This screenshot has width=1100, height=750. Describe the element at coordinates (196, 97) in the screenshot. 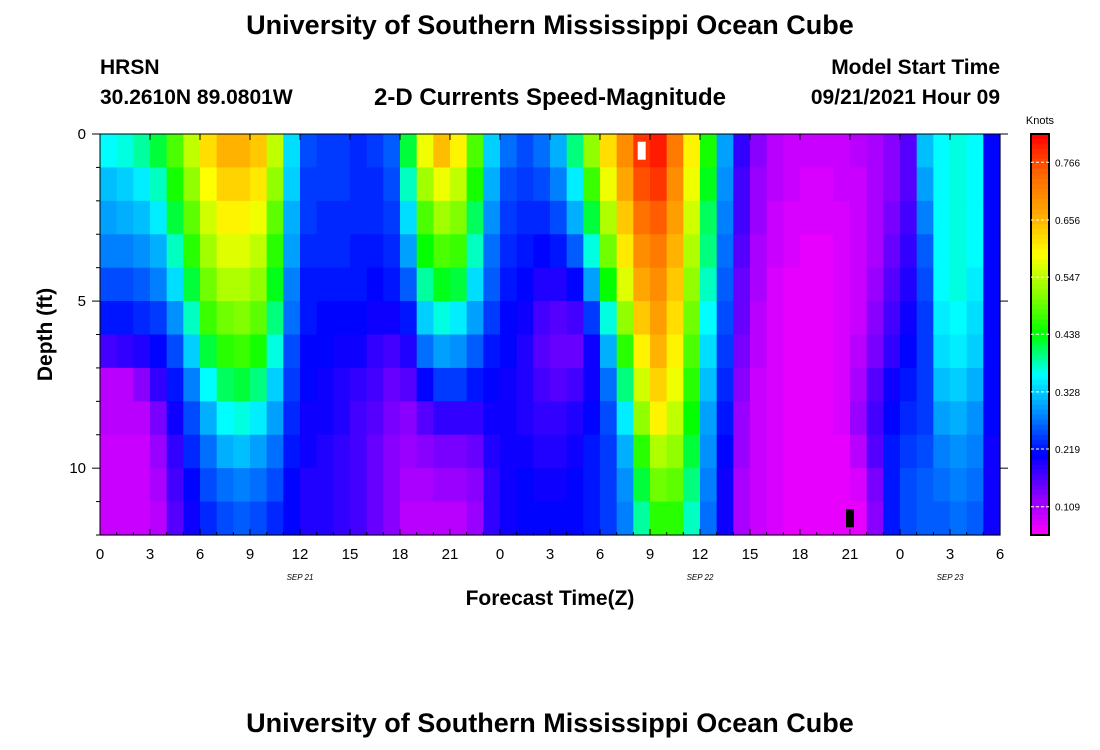

I see `station-coordinates: 30.2610N 89.0801W` at that location.